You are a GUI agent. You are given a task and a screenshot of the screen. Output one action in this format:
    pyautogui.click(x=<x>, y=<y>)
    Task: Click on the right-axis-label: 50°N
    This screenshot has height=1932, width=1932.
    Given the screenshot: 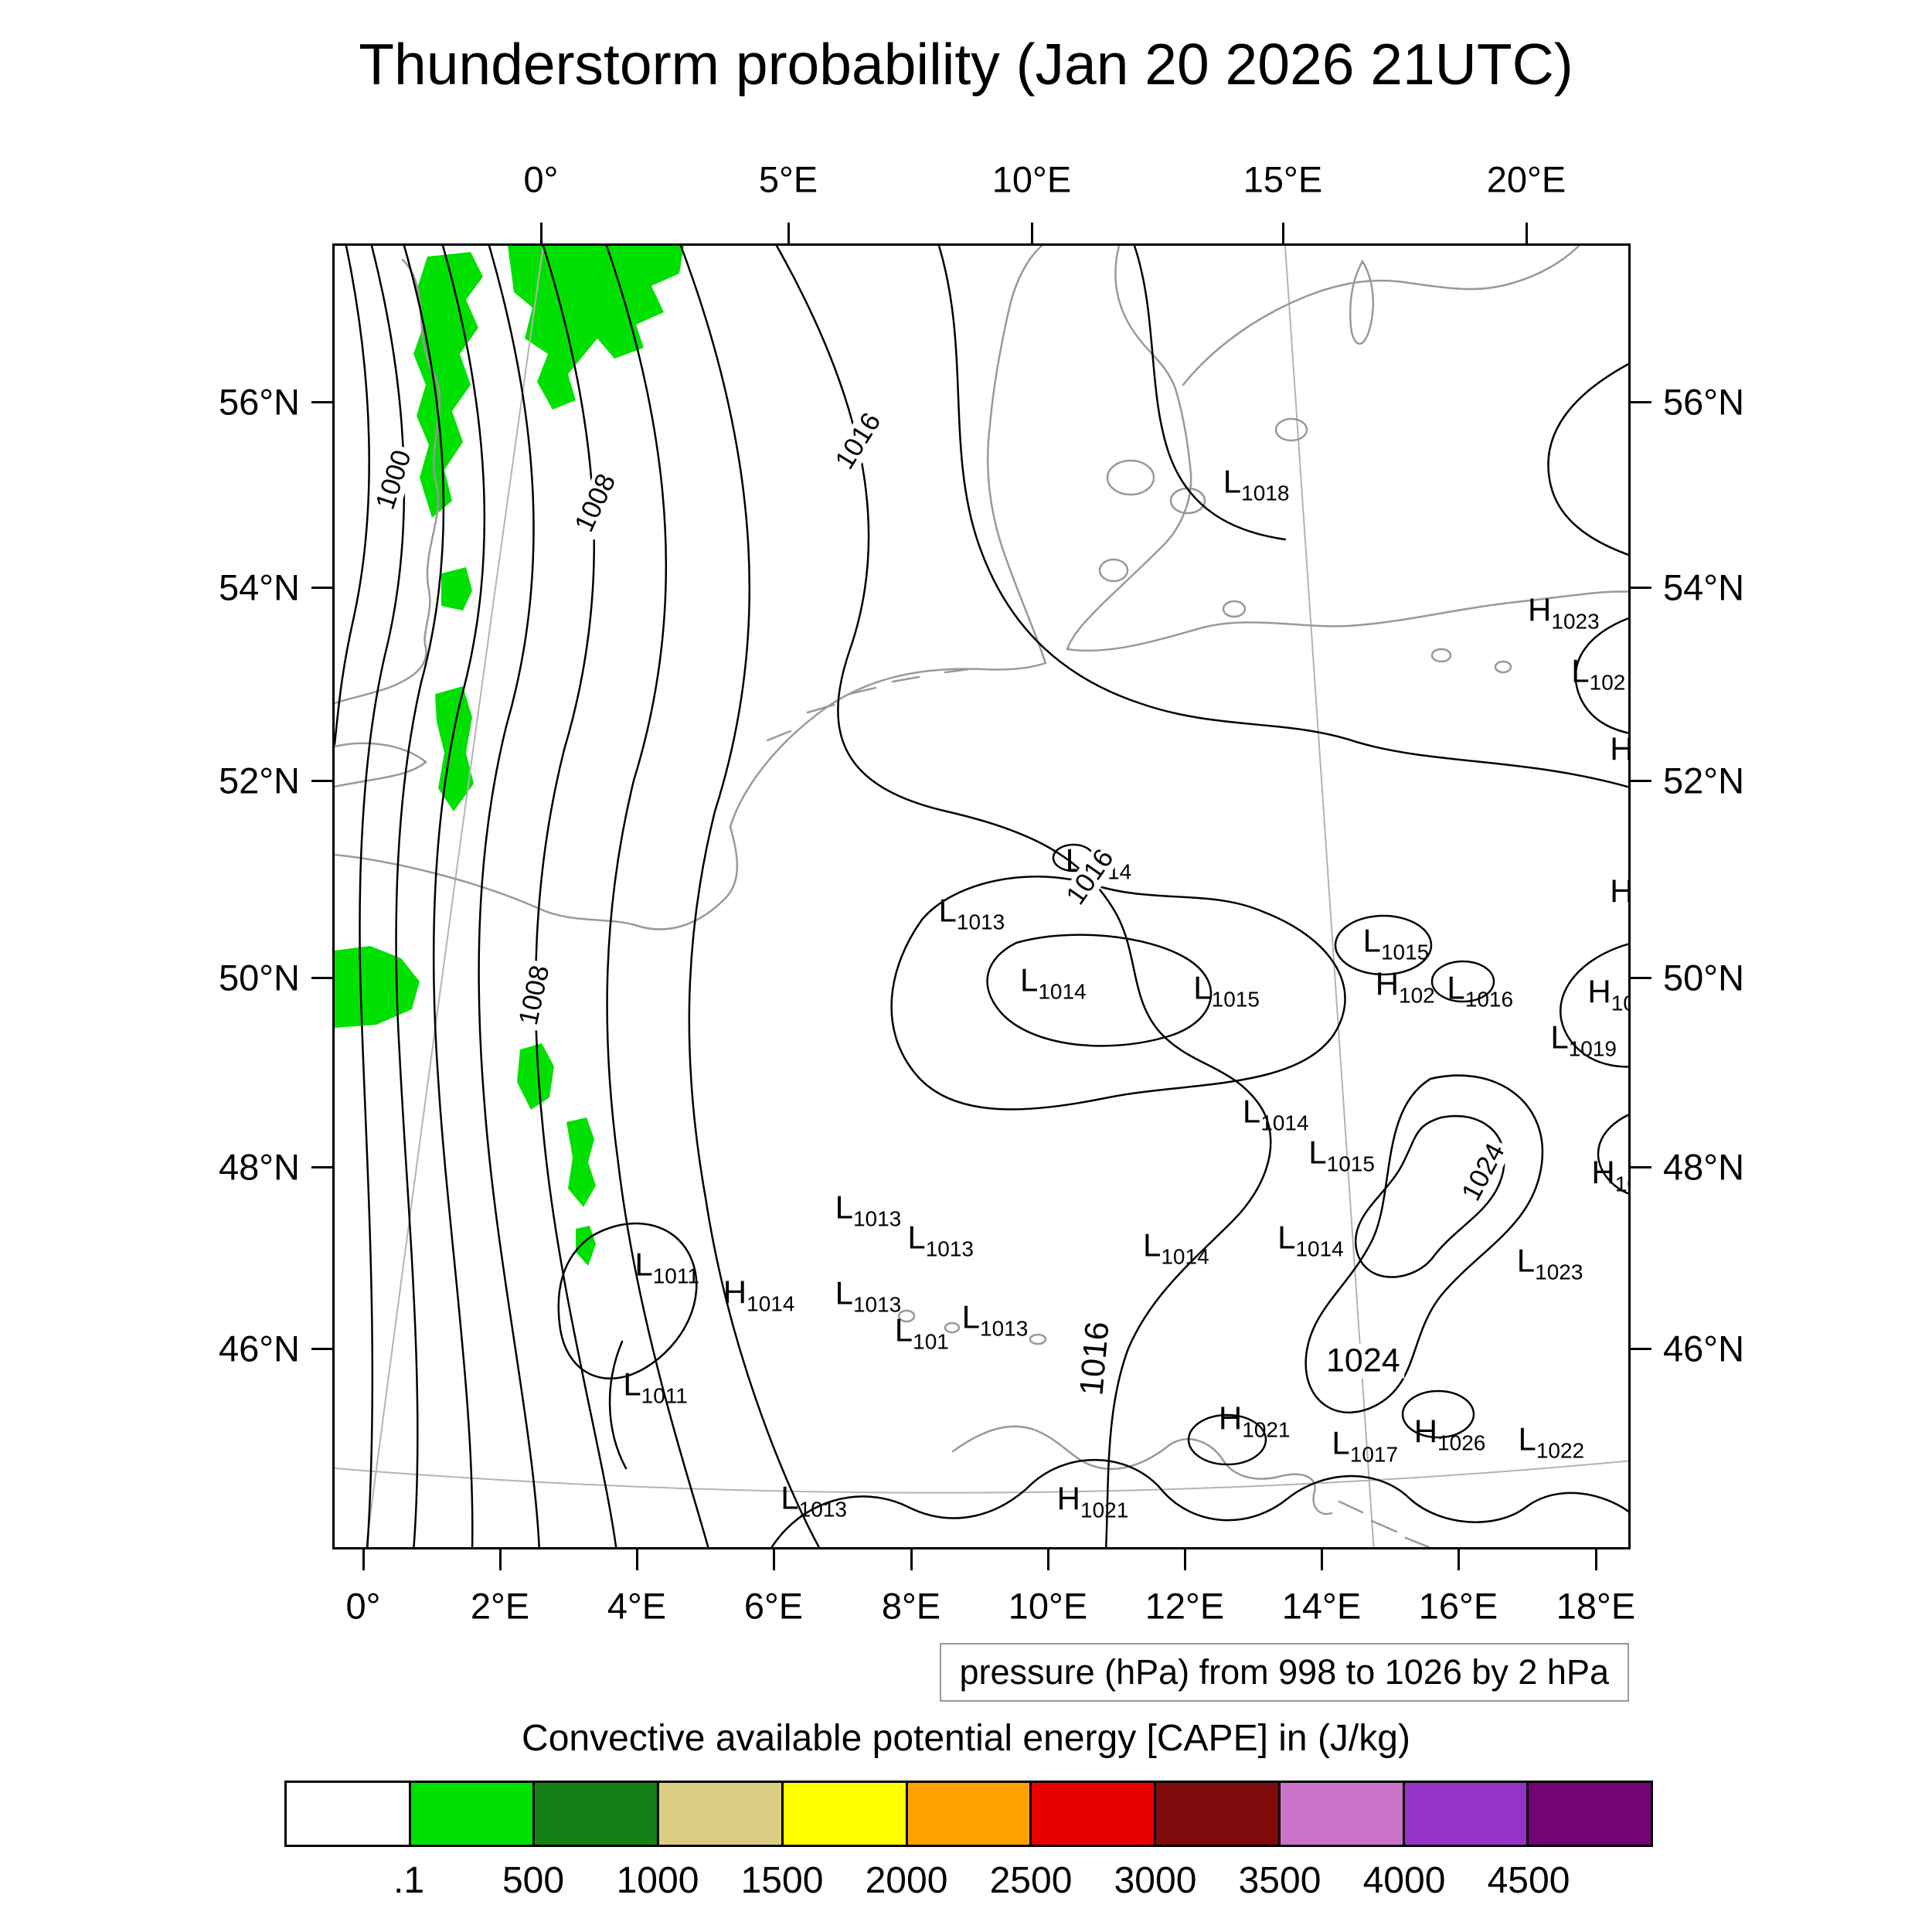 What is the action you would take?
    pyautogui.click(x=1704, y=978)
    